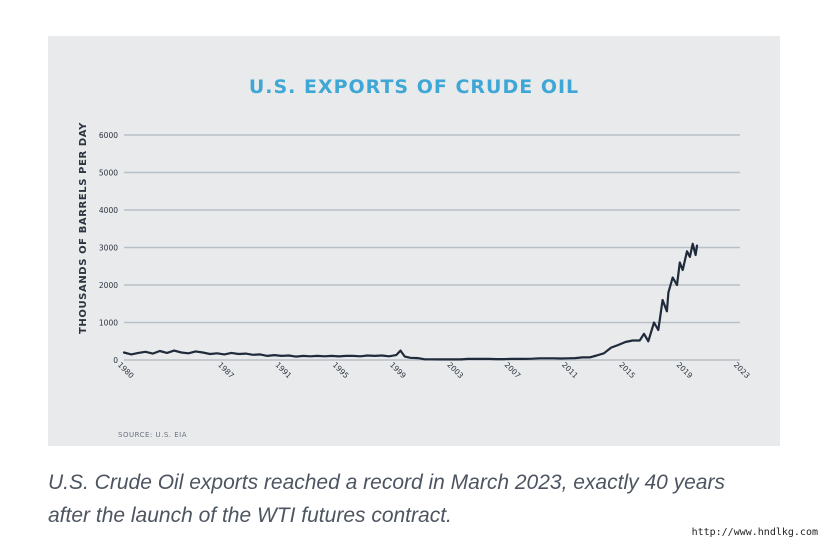  What do you see at coordinates (108, 173) in the screenshot?
I see `y-tick-label-5000: 5000` at bounding box center [108, 173].